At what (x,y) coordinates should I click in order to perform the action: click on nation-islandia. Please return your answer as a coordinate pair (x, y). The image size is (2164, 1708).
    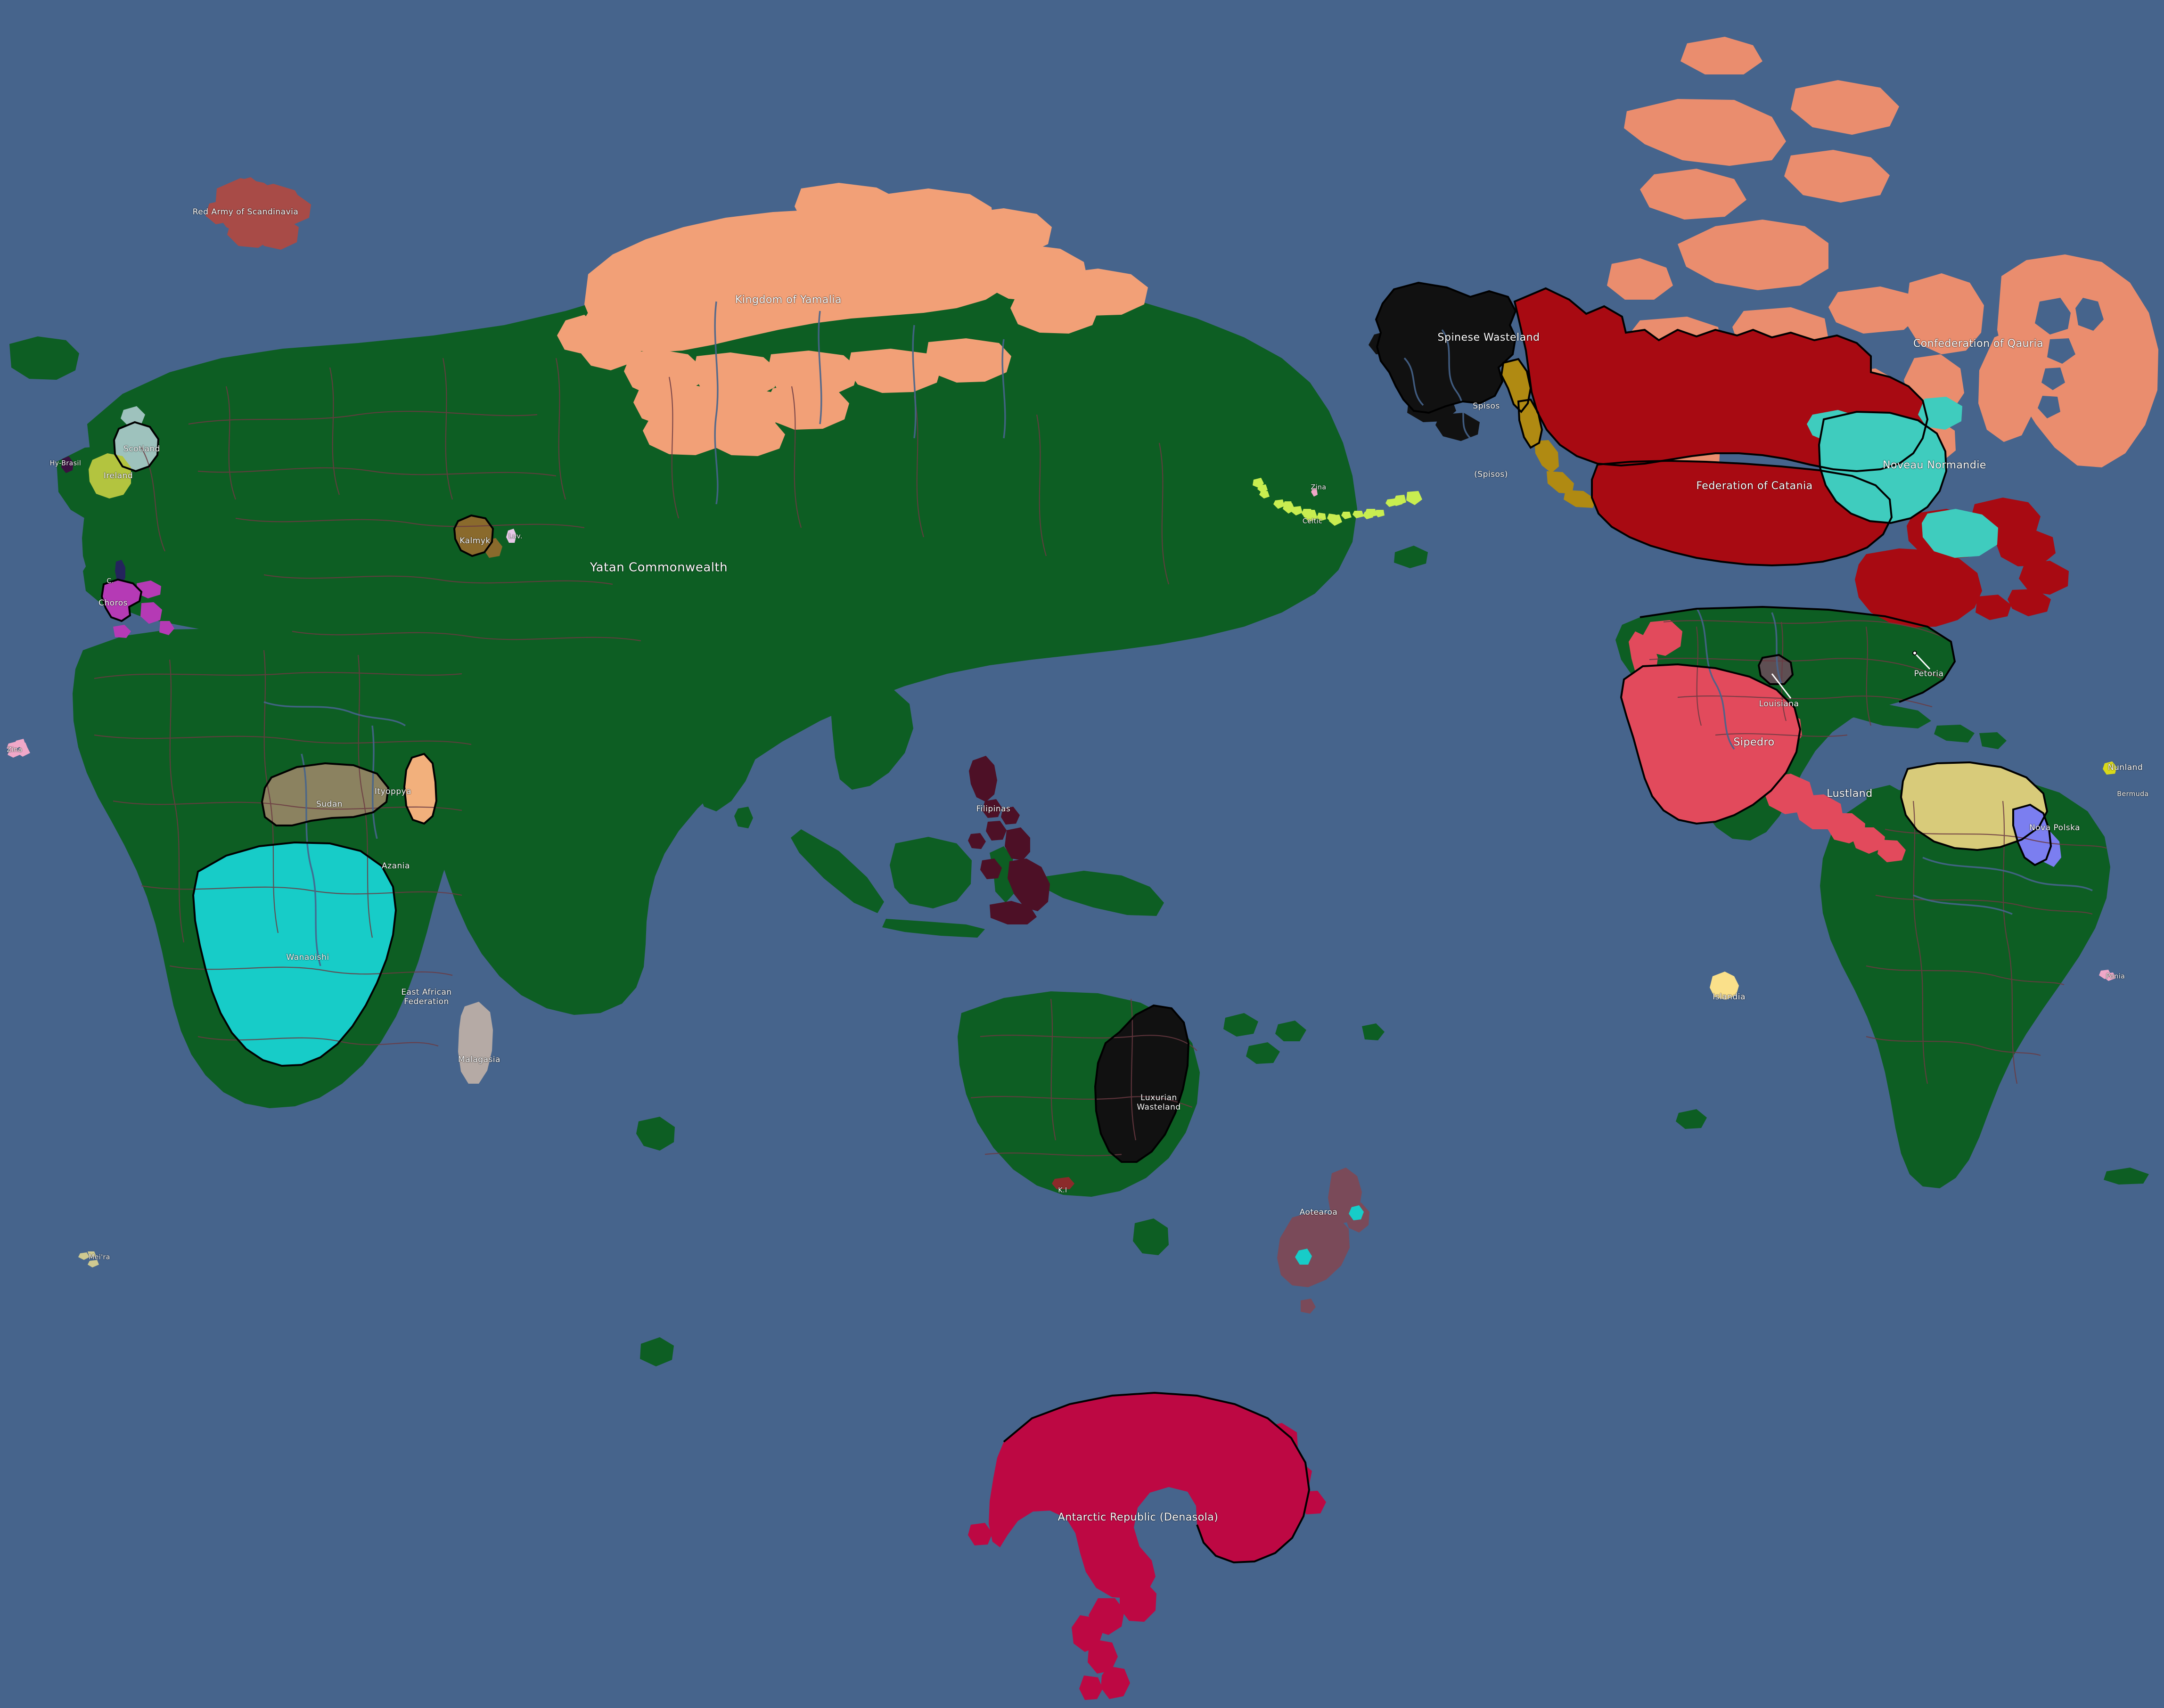
    Looking at the image, I should click on (1725, 986).